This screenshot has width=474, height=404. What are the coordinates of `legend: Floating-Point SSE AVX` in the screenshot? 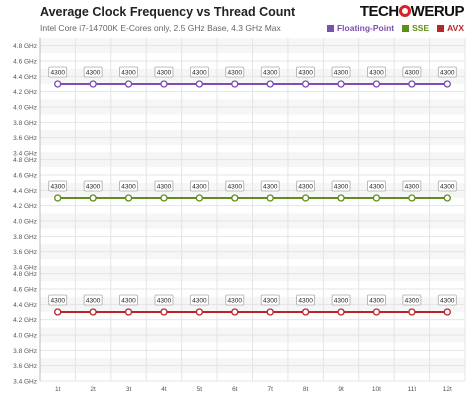 It's located at (395, 28).